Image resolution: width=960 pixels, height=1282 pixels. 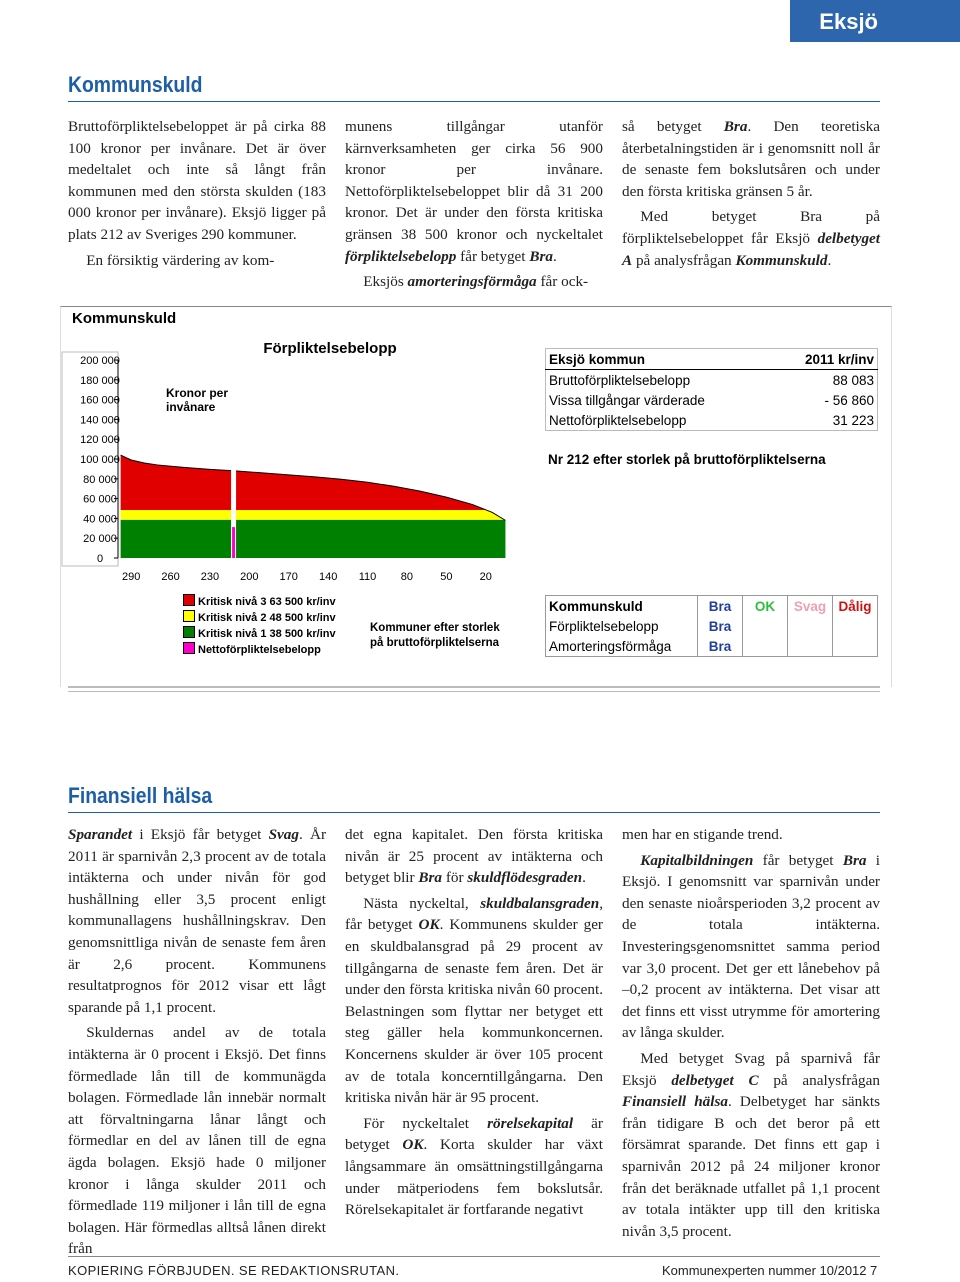 What do you see at coordinates (210, 577) in the screenshot?
I see `x-tick-label: 230` at bounding box center [210, 577].